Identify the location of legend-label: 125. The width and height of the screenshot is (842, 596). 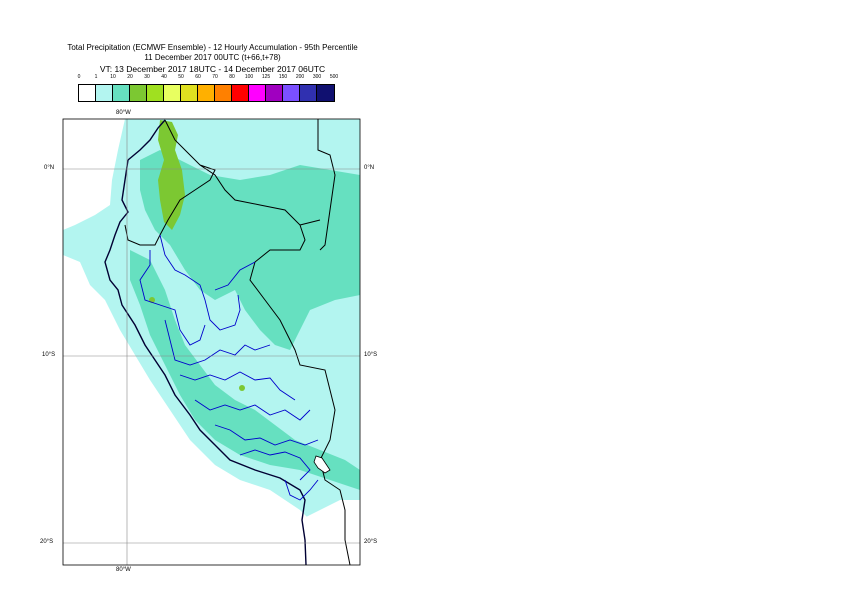
(266, 77).